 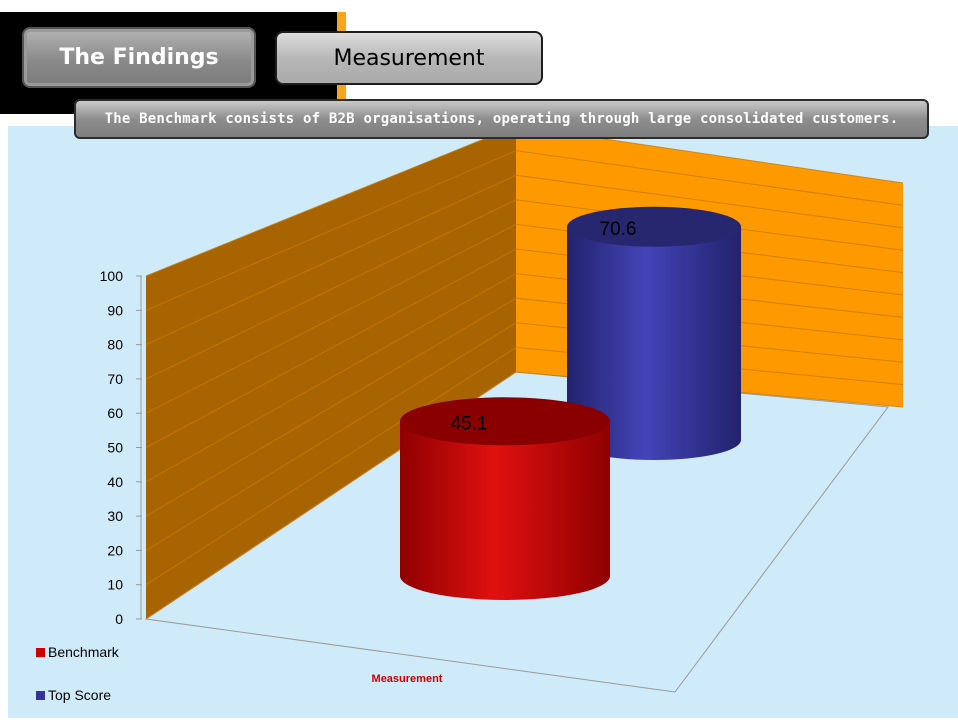 What do you see at coordinates (80, 695) in the screenshot?
I see `legend-label-top-score: Top Score` at bounding box center [80, 695].